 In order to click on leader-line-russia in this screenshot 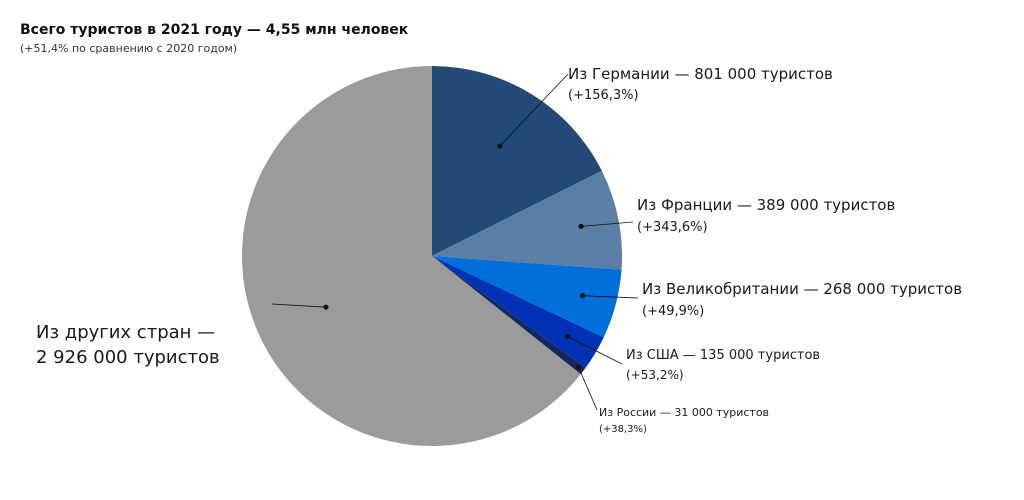, I will do `click(588, 389)`.